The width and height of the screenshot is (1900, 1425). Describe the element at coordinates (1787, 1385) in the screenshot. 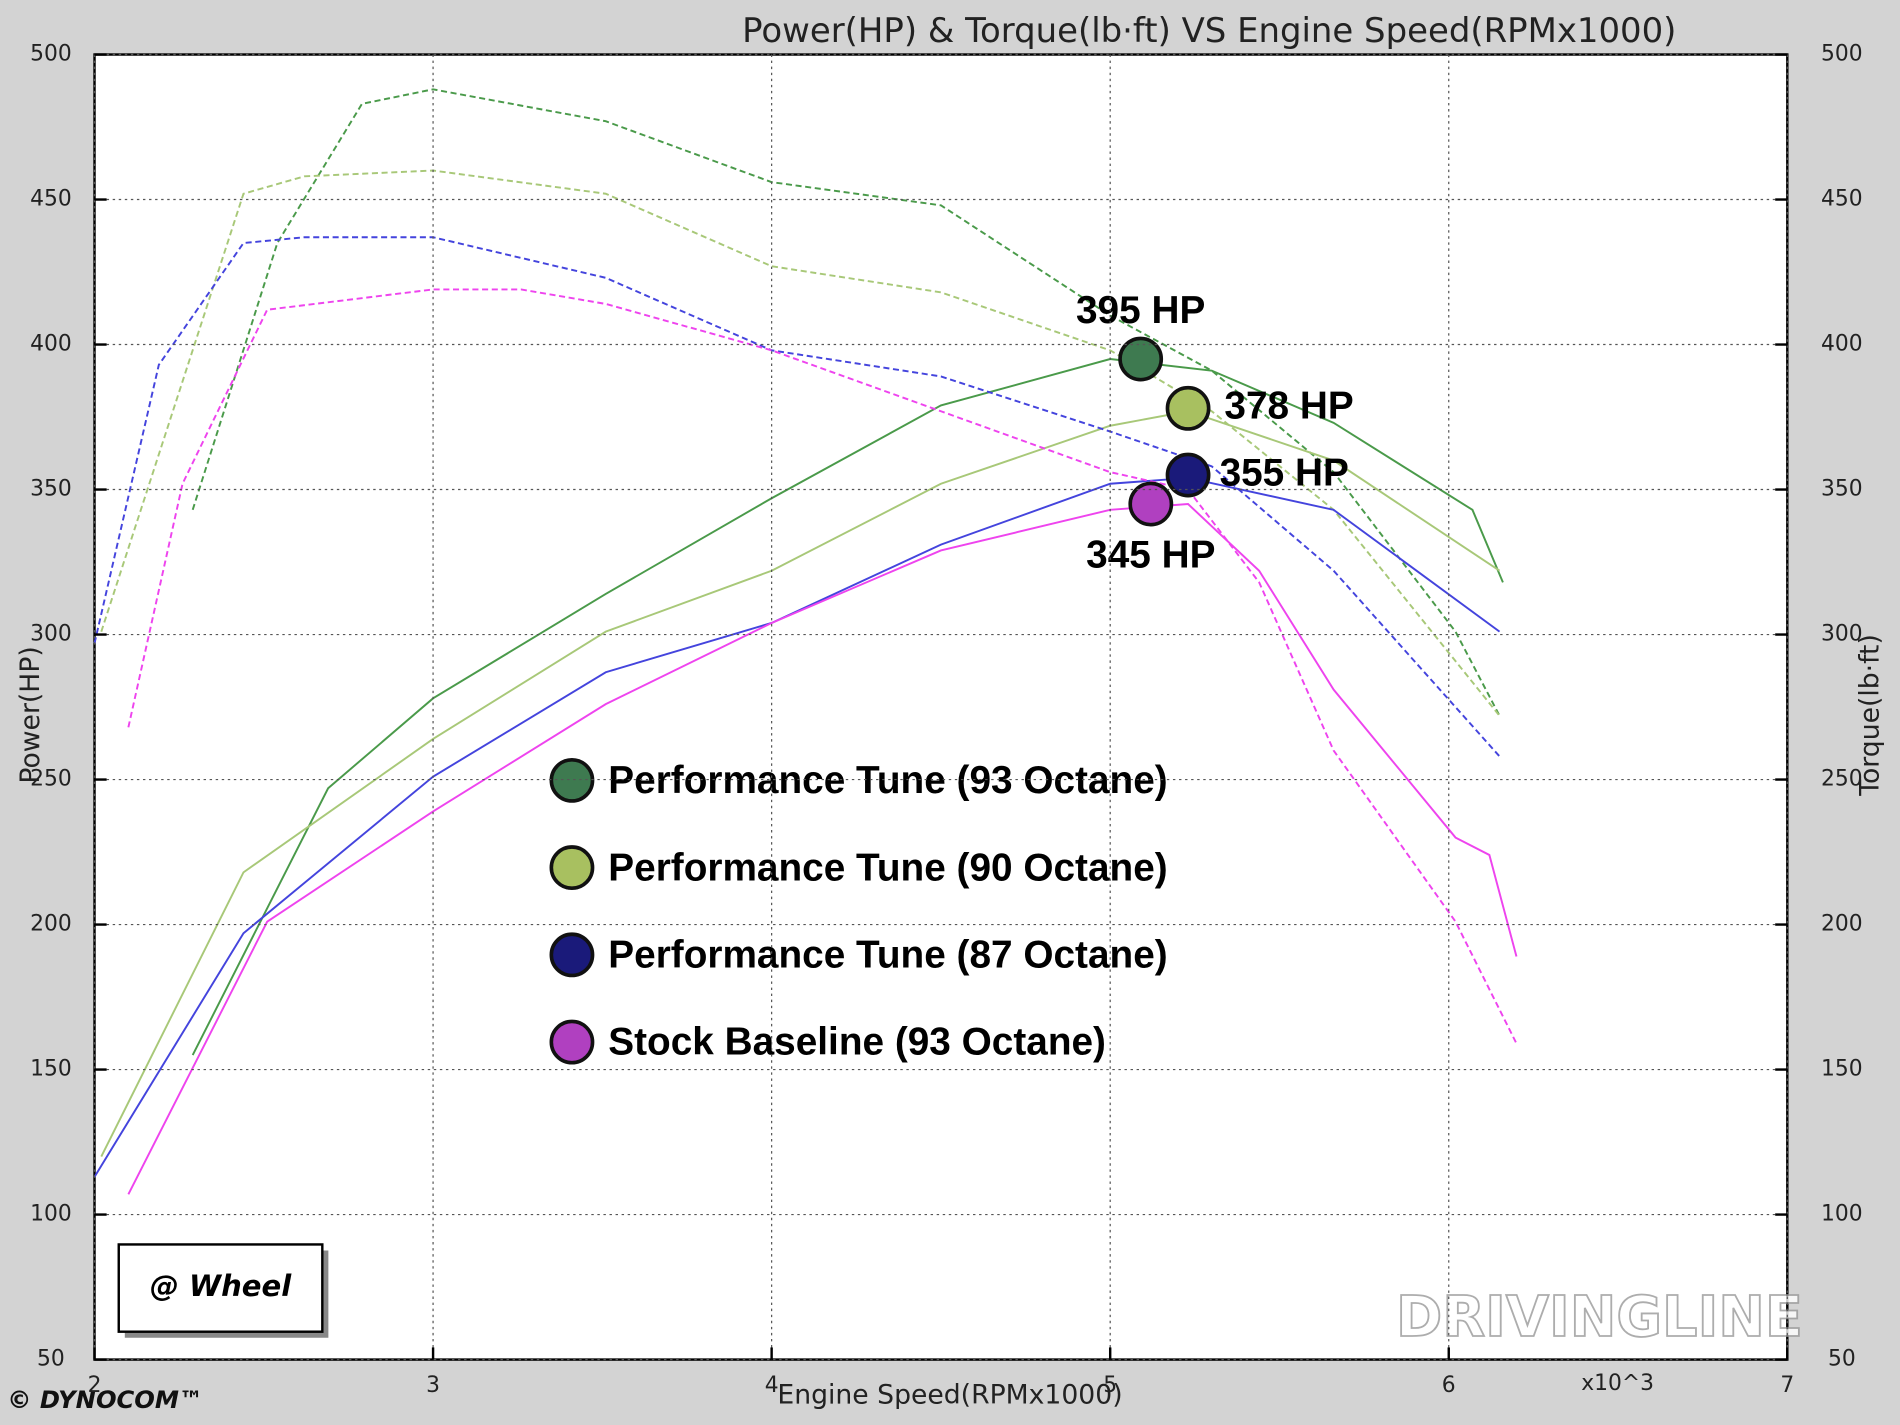

I see `x-tick-label: 7` at that location.